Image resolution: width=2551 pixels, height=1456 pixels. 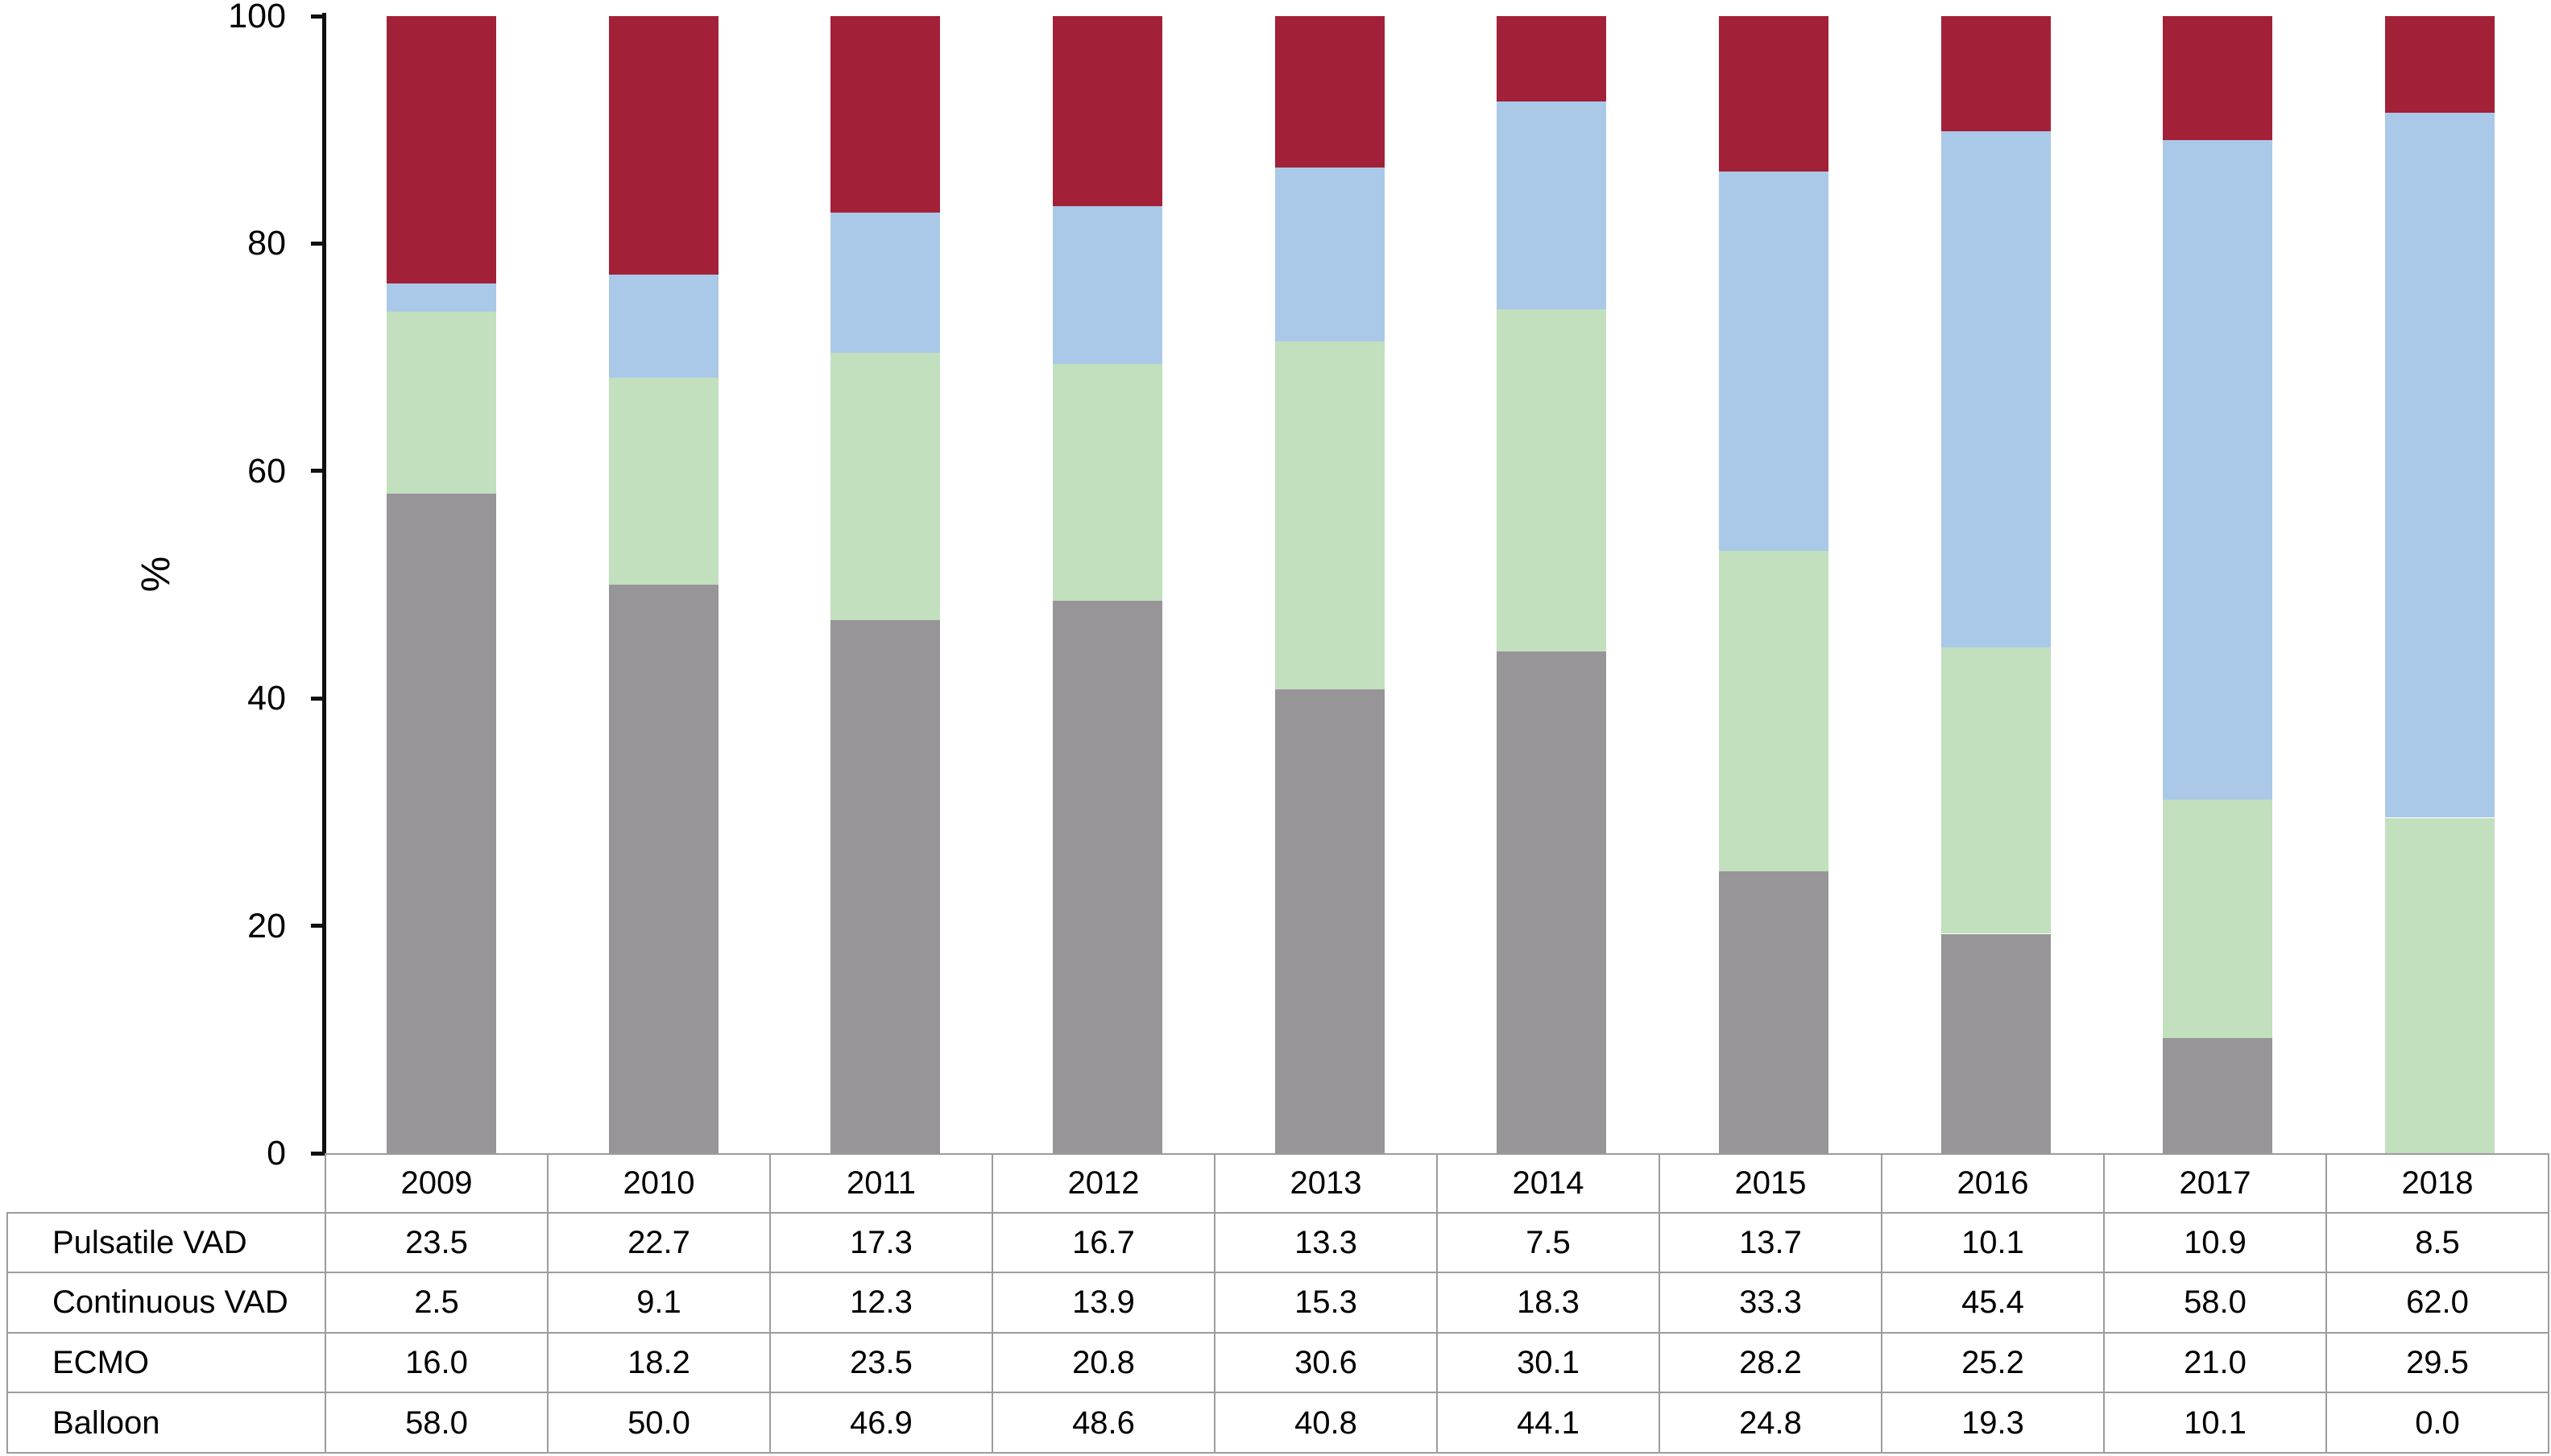 I want to click on bar-segment-2018-pulsatile-vad, so click(x=2440, y=64).